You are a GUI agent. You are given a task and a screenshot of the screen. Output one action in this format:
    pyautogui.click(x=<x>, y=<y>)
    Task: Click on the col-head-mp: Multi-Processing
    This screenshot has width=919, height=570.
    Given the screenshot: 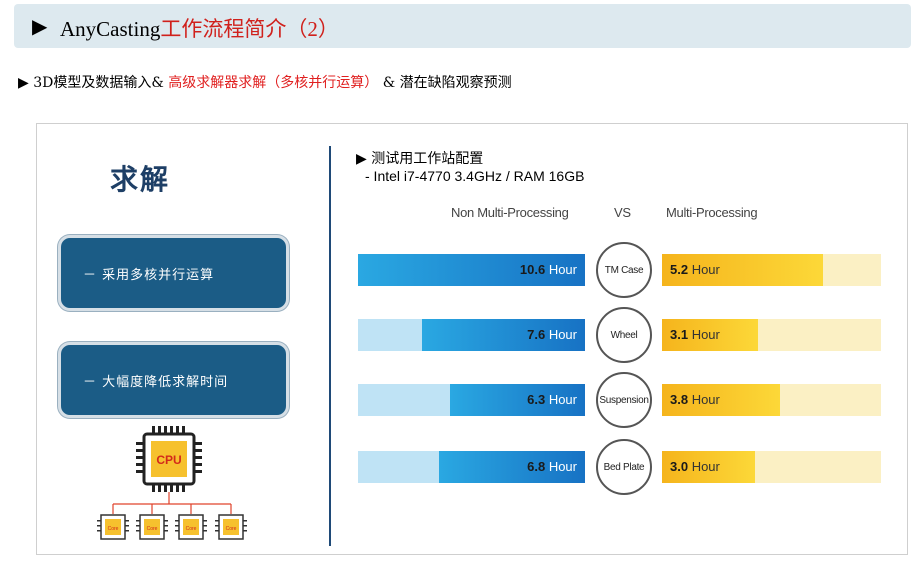 What is the action you would take?
    pyautogui.click(x=712, y=212)
    